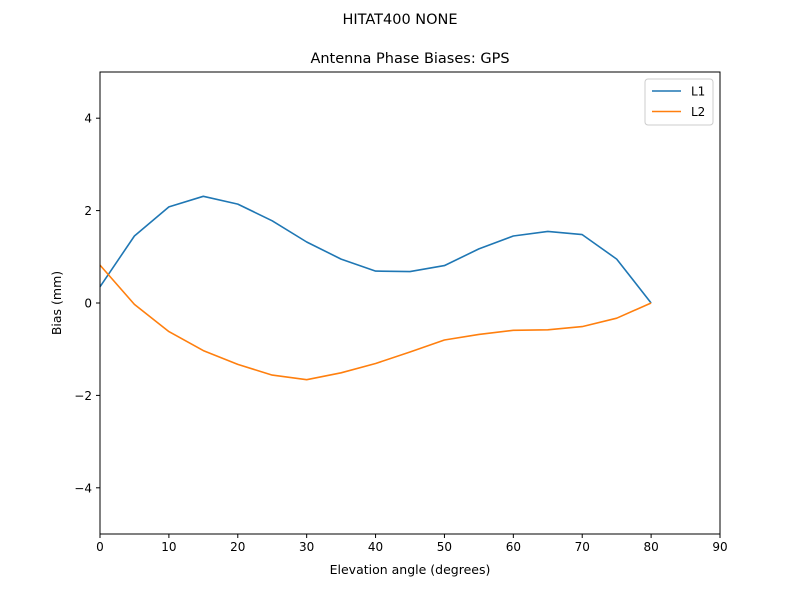 The image size is (800, 600). Describe the element at coordinates (83, 488) in the screenshot. I see `y-tick-label: −4` at that location.